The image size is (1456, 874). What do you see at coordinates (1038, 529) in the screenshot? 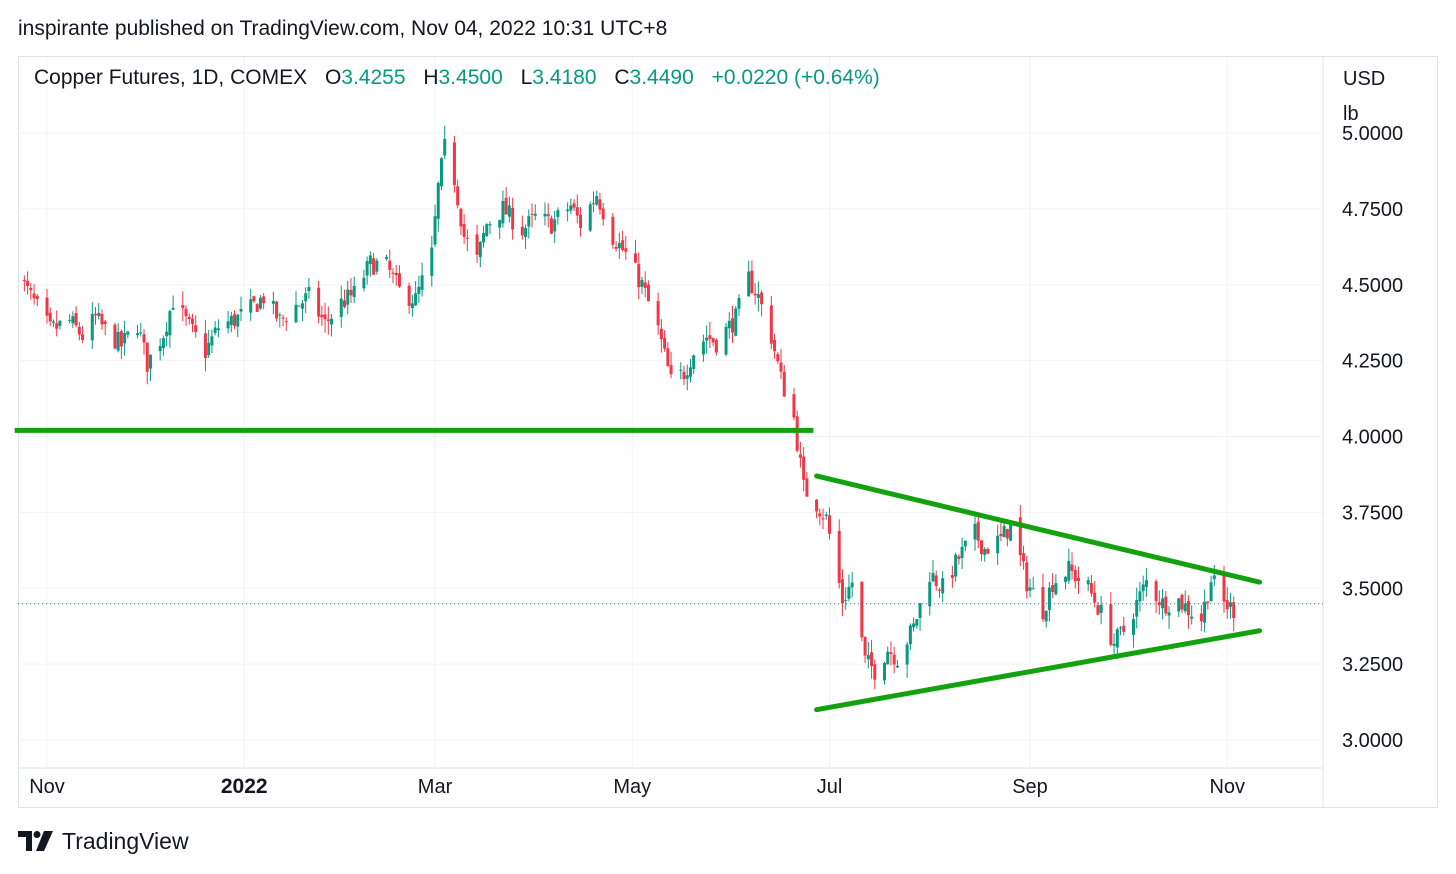
I see `triangle-upper-trendline` at bounding box center [1038, 529].